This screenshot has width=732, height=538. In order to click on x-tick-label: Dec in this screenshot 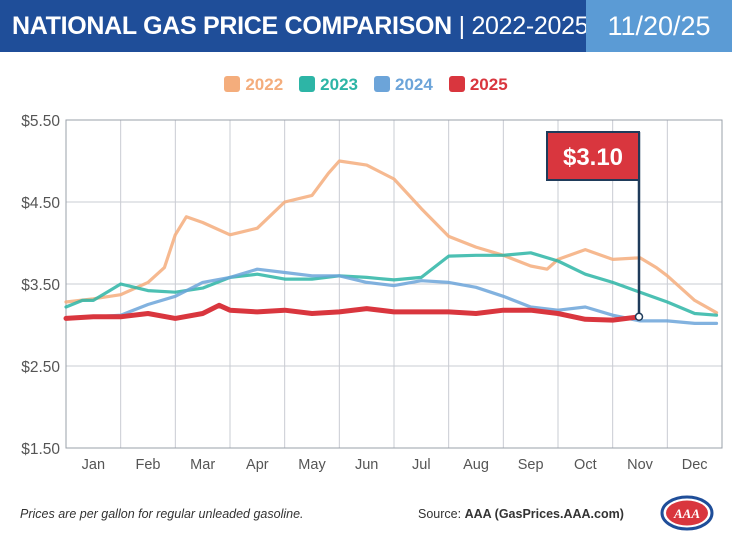, I will do `click(695, 465)`.